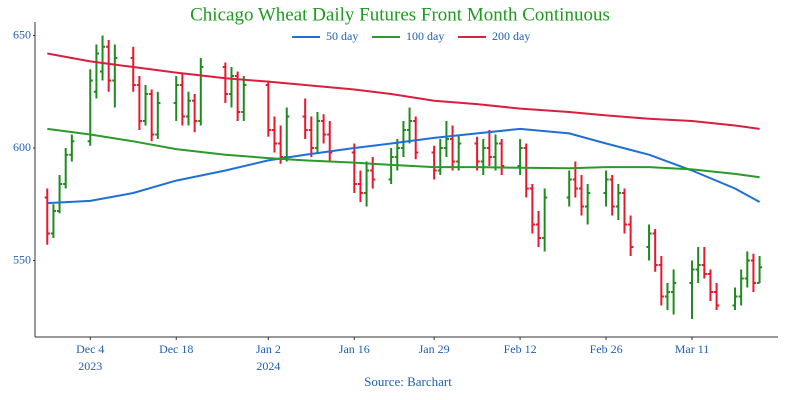 The image size is (800, 400). Describe the element at coordinates (268, 366) in the screenshot. I see `x-tick-year: 2024` at that location.